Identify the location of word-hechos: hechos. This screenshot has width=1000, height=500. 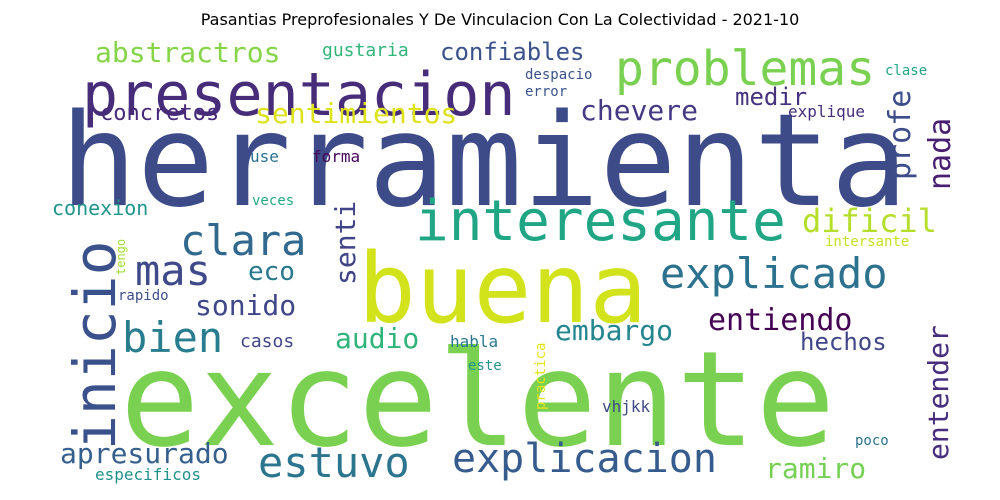
(843, 342).